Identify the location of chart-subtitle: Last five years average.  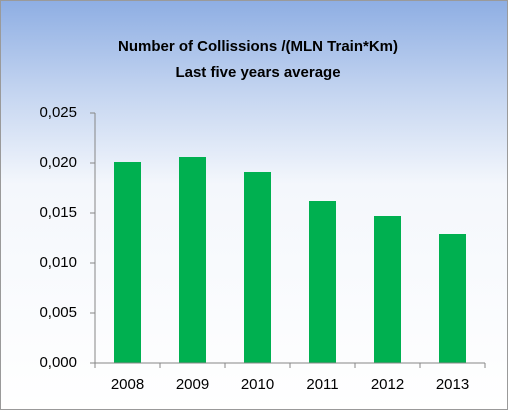
(257, 72).